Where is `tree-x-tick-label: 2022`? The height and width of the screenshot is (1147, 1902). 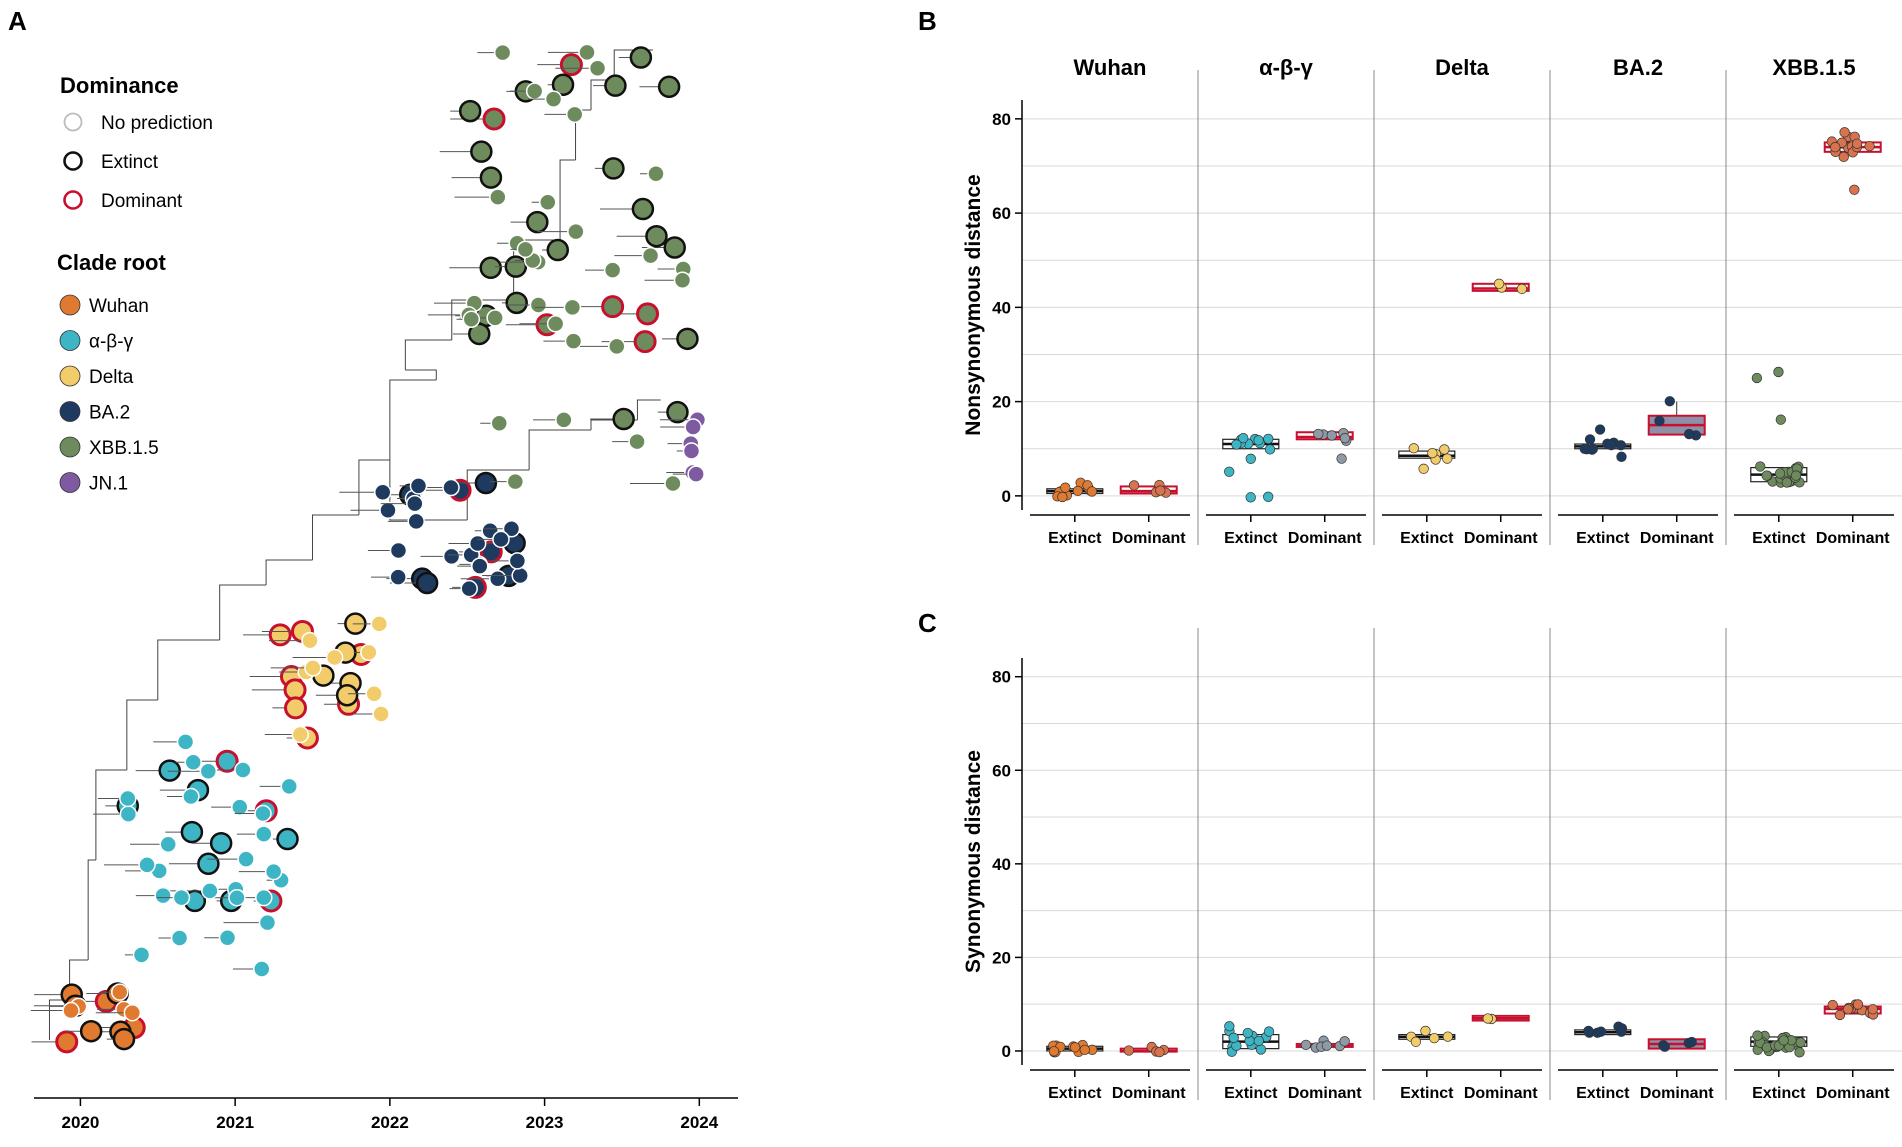 tree-x-tick-label: 2022 is located at coordinates (390, 1122).